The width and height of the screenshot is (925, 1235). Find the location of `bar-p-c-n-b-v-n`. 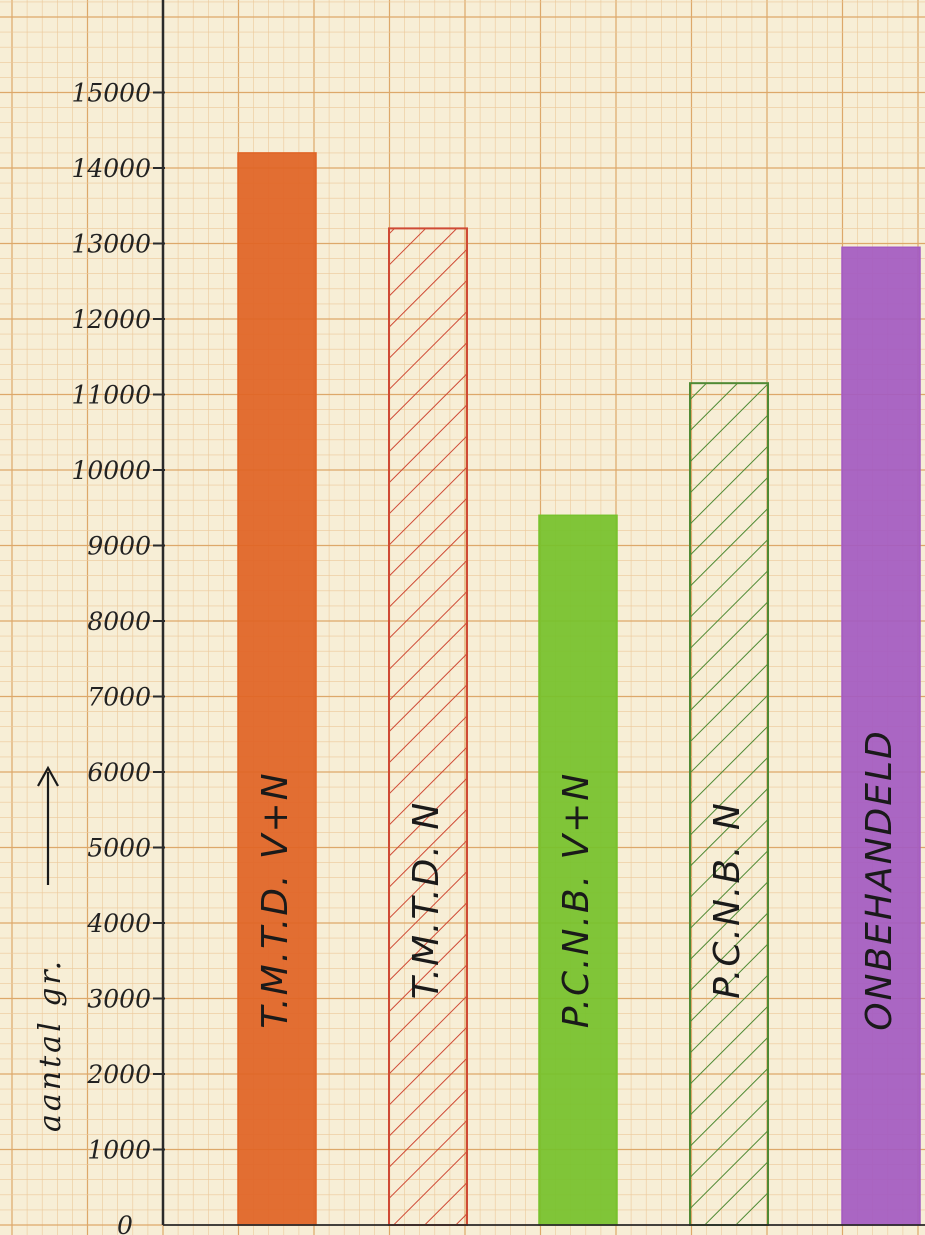

bar-p-c-n-b-v-n is located at coordinates (578, 870).